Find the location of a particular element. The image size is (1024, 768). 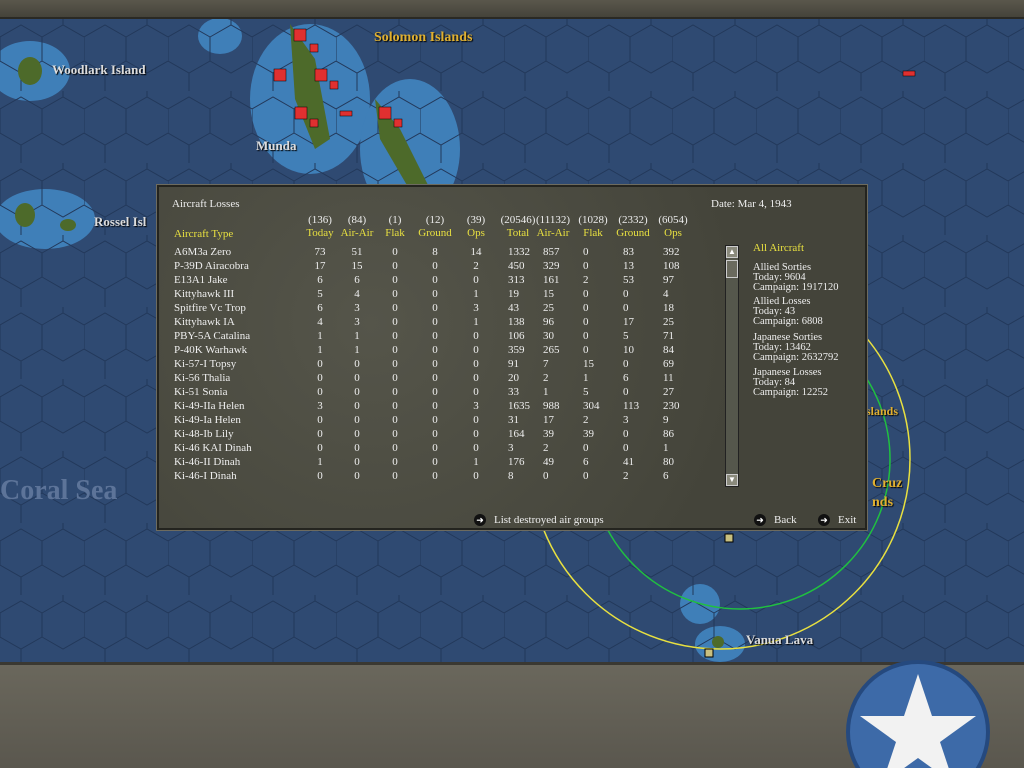

table-row: Ki-56 Thalia 0 0 0 0 0 20 2 1 6 11 is located at coordinates (439, 379).